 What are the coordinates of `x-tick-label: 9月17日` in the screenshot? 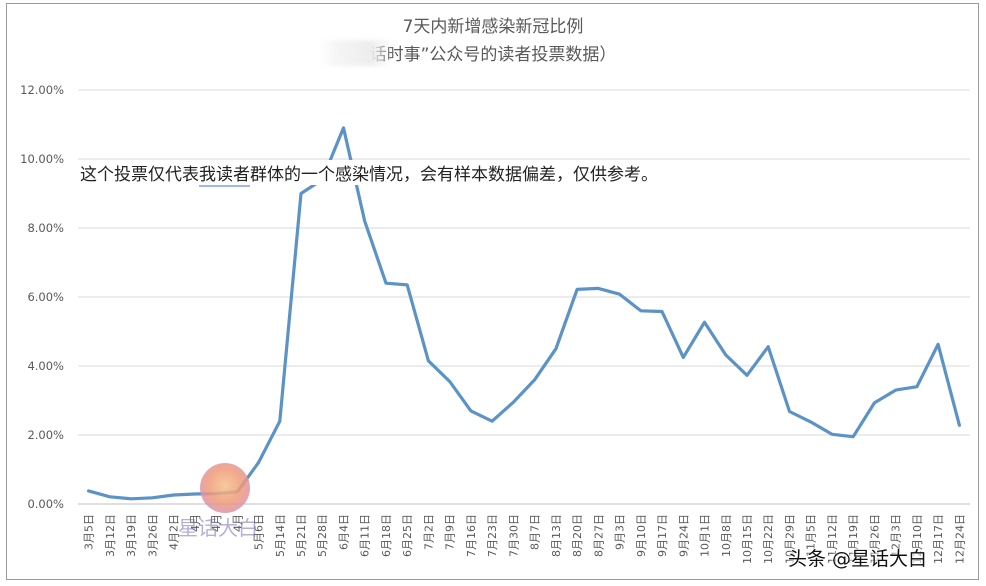 It's located at (662, 535).